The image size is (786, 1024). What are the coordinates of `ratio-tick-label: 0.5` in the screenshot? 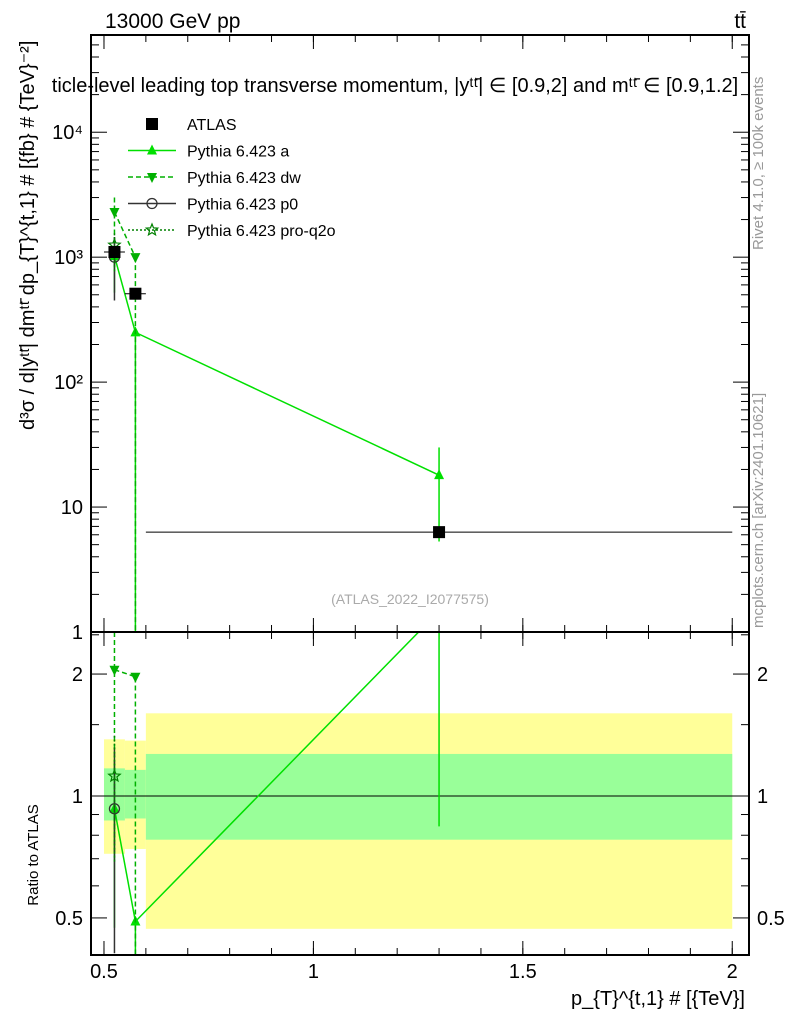 It's located at (69, 919).